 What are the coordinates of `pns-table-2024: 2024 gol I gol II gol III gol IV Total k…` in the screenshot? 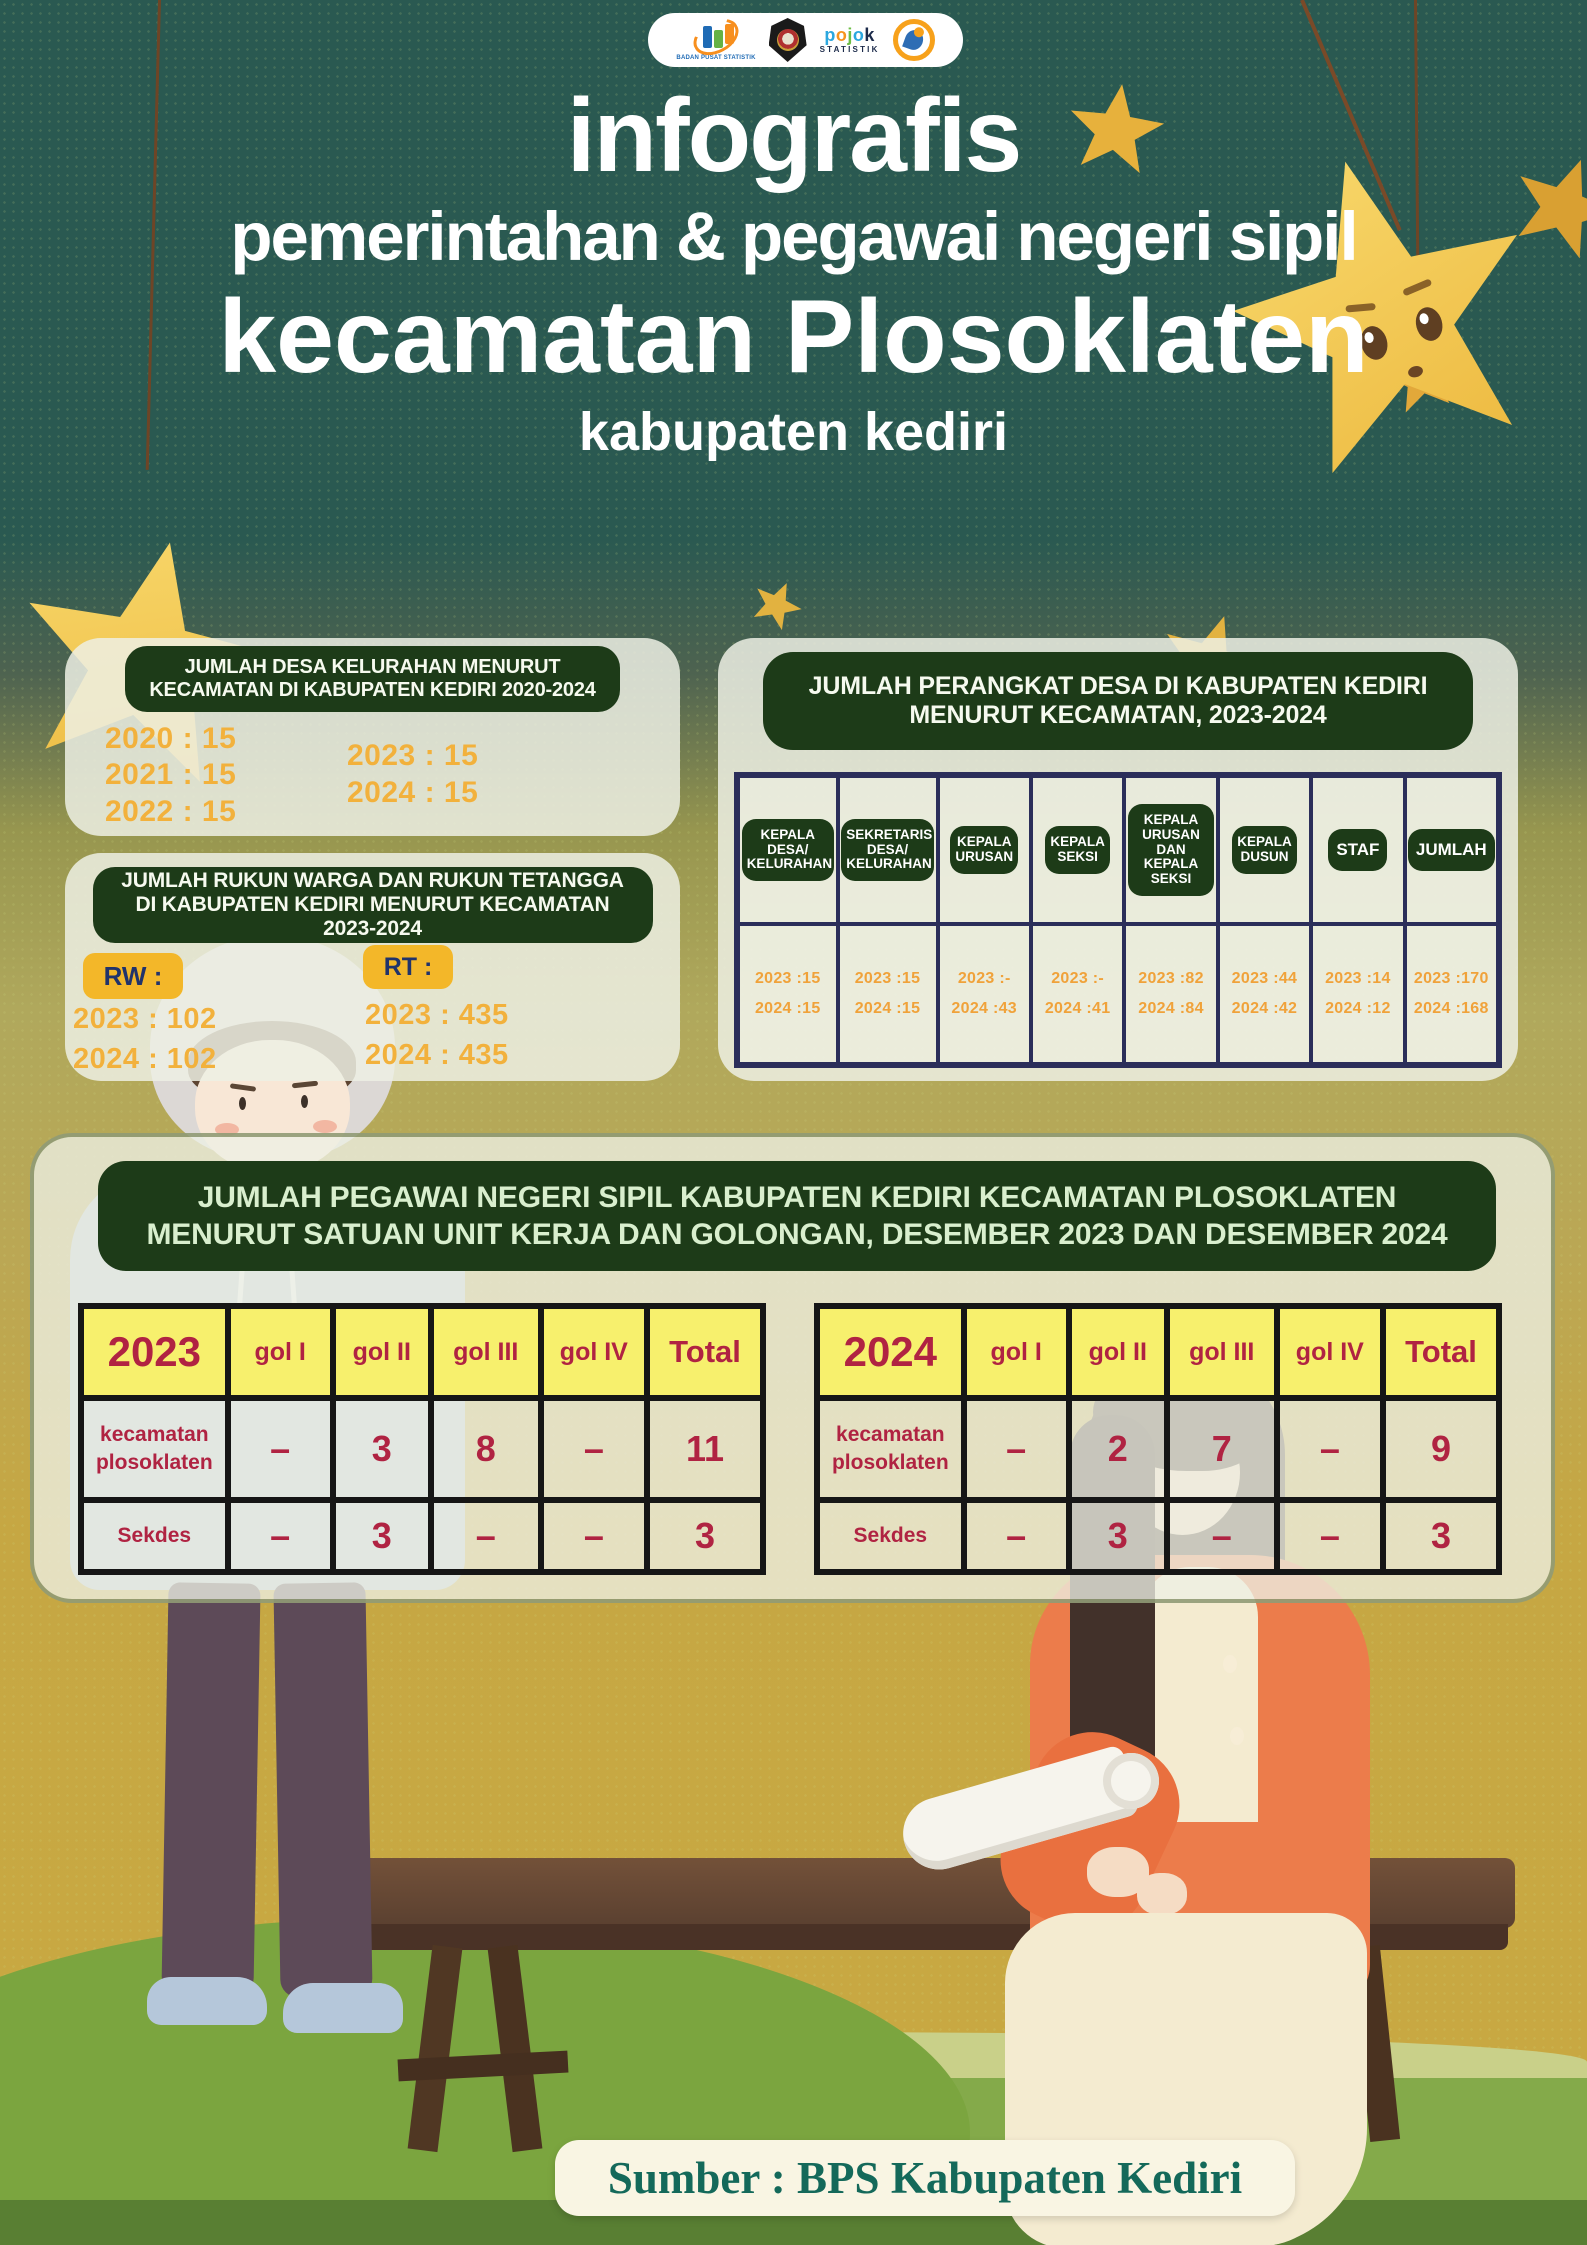 It's located at (1158, 1439).